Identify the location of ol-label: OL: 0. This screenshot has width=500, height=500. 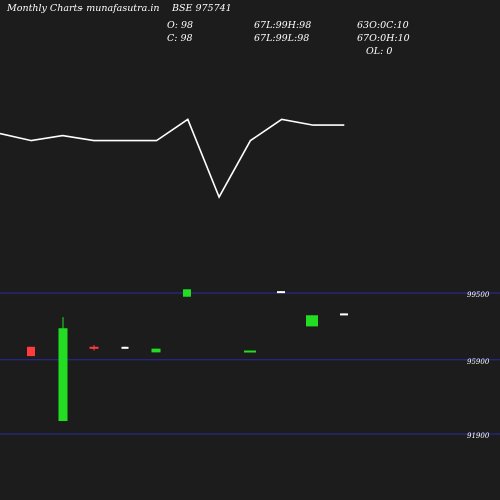
(379, 51).